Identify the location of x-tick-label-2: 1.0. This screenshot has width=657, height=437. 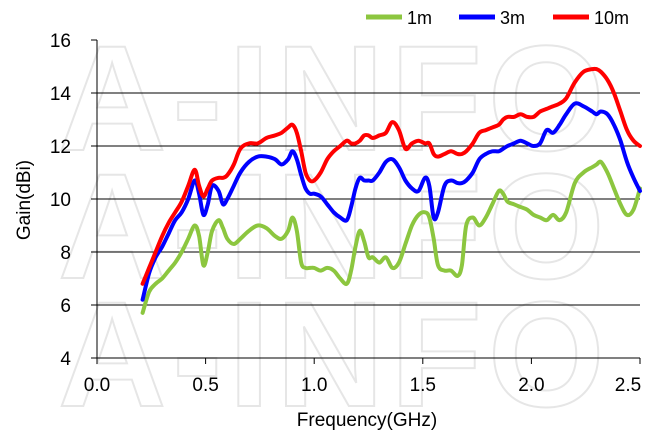
(314, 385).